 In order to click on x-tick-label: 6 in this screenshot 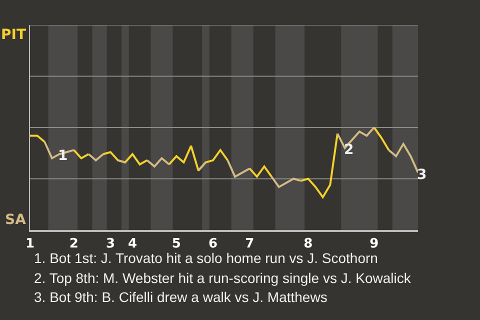, I will do `click(213, 244)`.